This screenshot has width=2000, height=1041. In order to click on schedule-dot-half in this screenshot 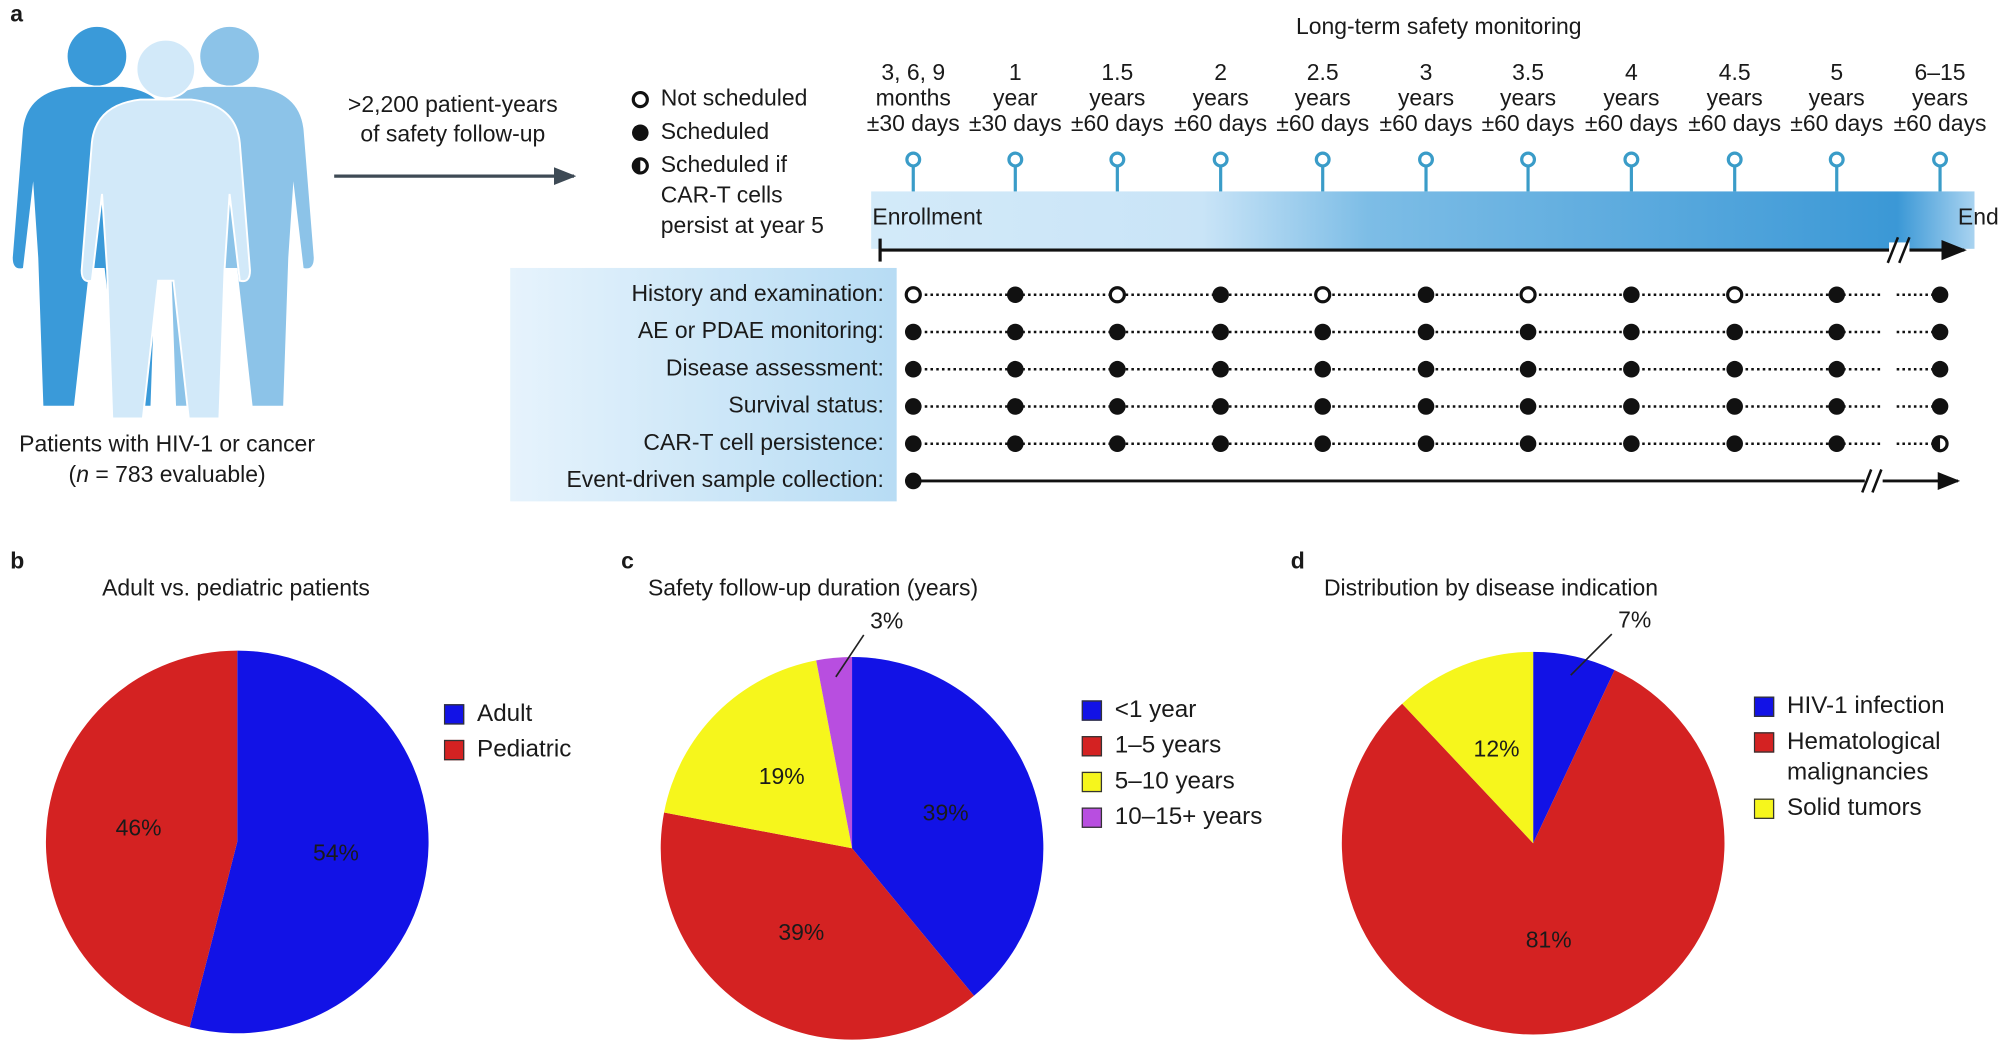, I will do `click(1937, 443)`.